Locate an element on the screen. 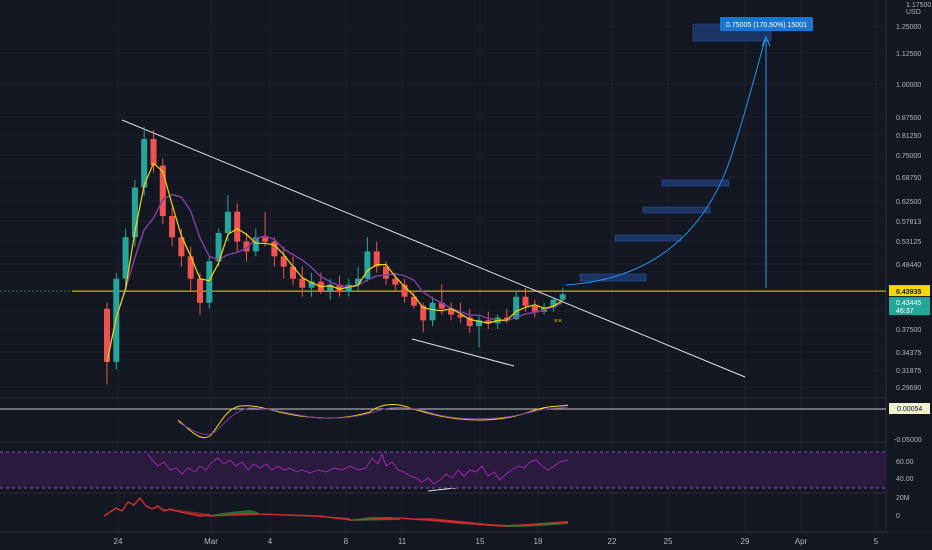 The width and height of the screenshot is (932, 550). channel-lower-line is located at coordinates (463, 352).